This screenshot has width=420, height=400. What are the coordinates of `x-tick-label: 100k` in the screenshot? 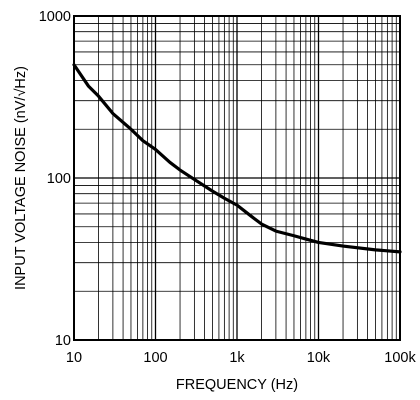 It's located at (400, 358).